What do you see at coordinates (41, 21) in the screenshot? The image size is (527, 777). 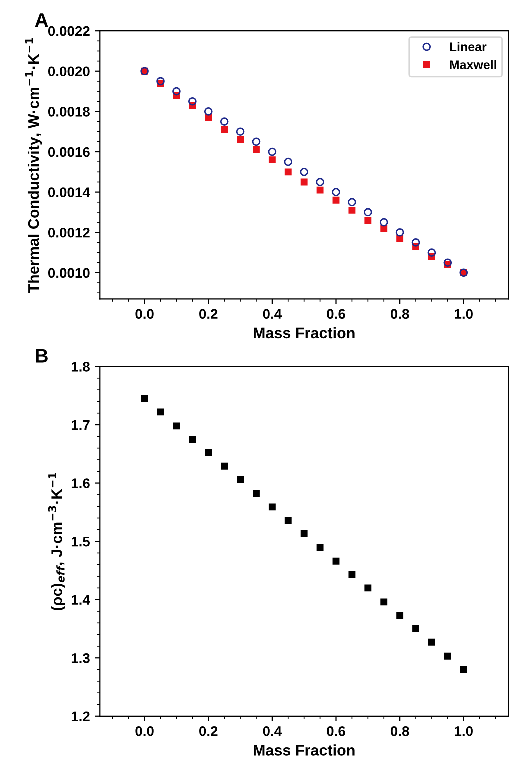 I see `chart-title: A` at bounding box center [41, 21].